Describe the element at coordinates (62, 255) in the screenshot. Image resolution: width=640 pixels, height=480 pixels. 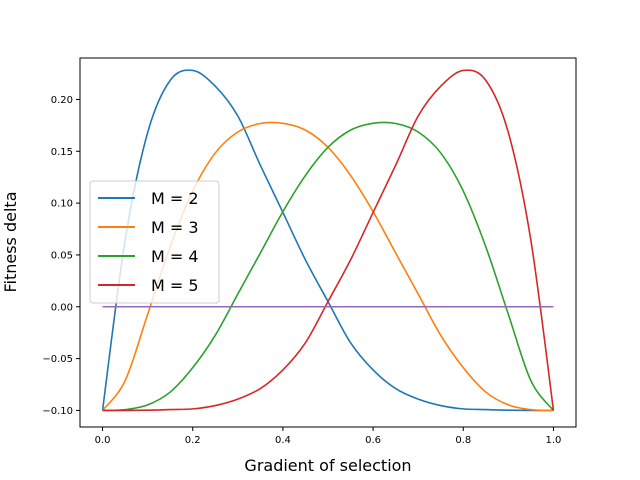
I see `y-tick-label: 0.05` at that location.